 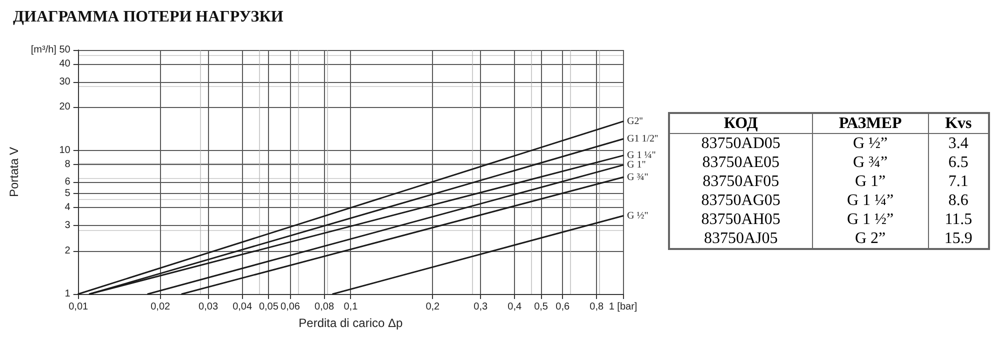 I want to click on series-label: G 1 ¼", so click(x=641, y=156).